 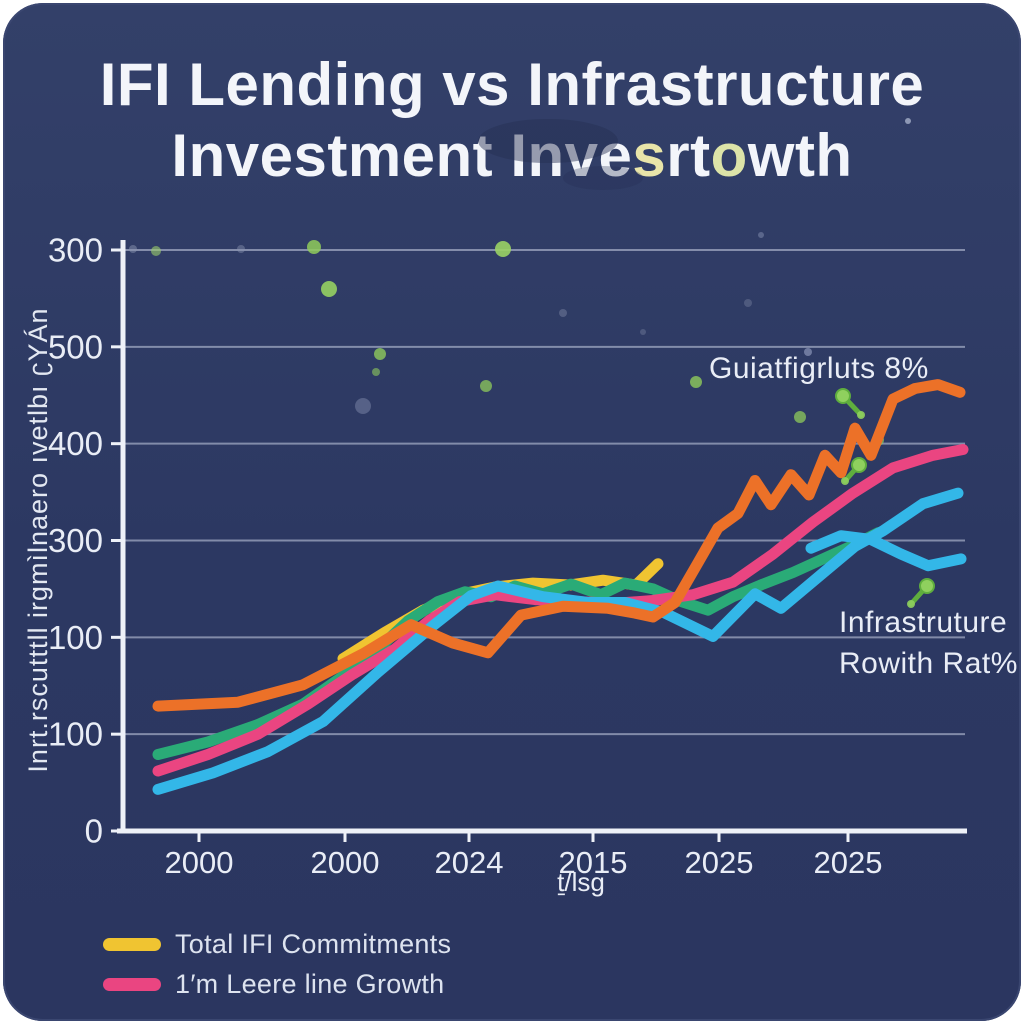 I want to click on chart-title-line2: Investment Invesrtowth, so click(x=512, y=155).